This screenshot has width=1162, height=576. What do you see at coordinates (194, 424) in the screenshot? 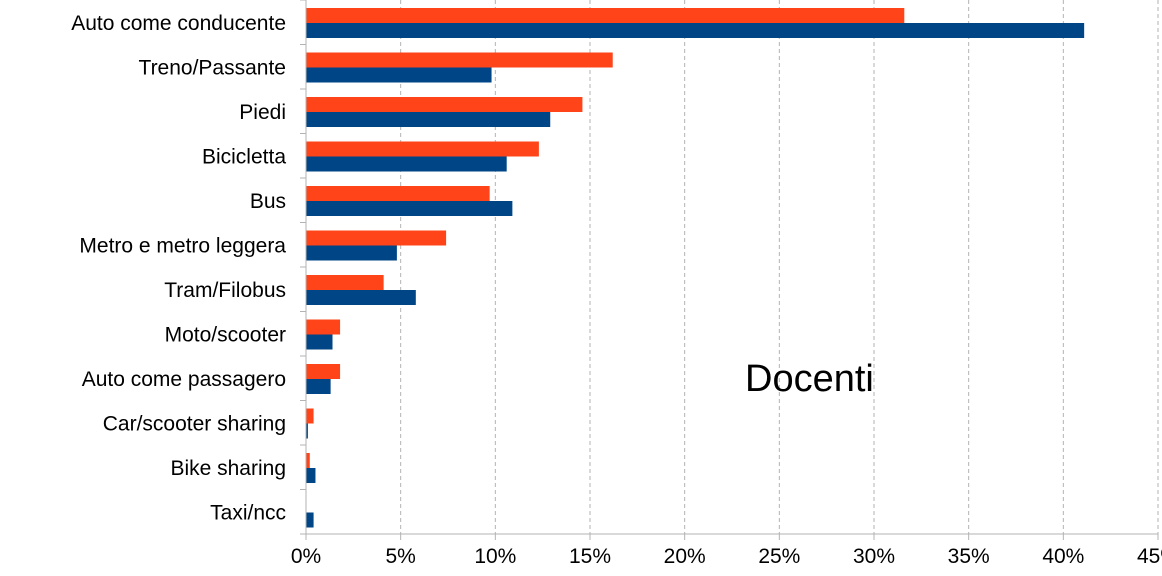
I see `category-label: Car/scooter sharing` at bounding box center [194, 424].